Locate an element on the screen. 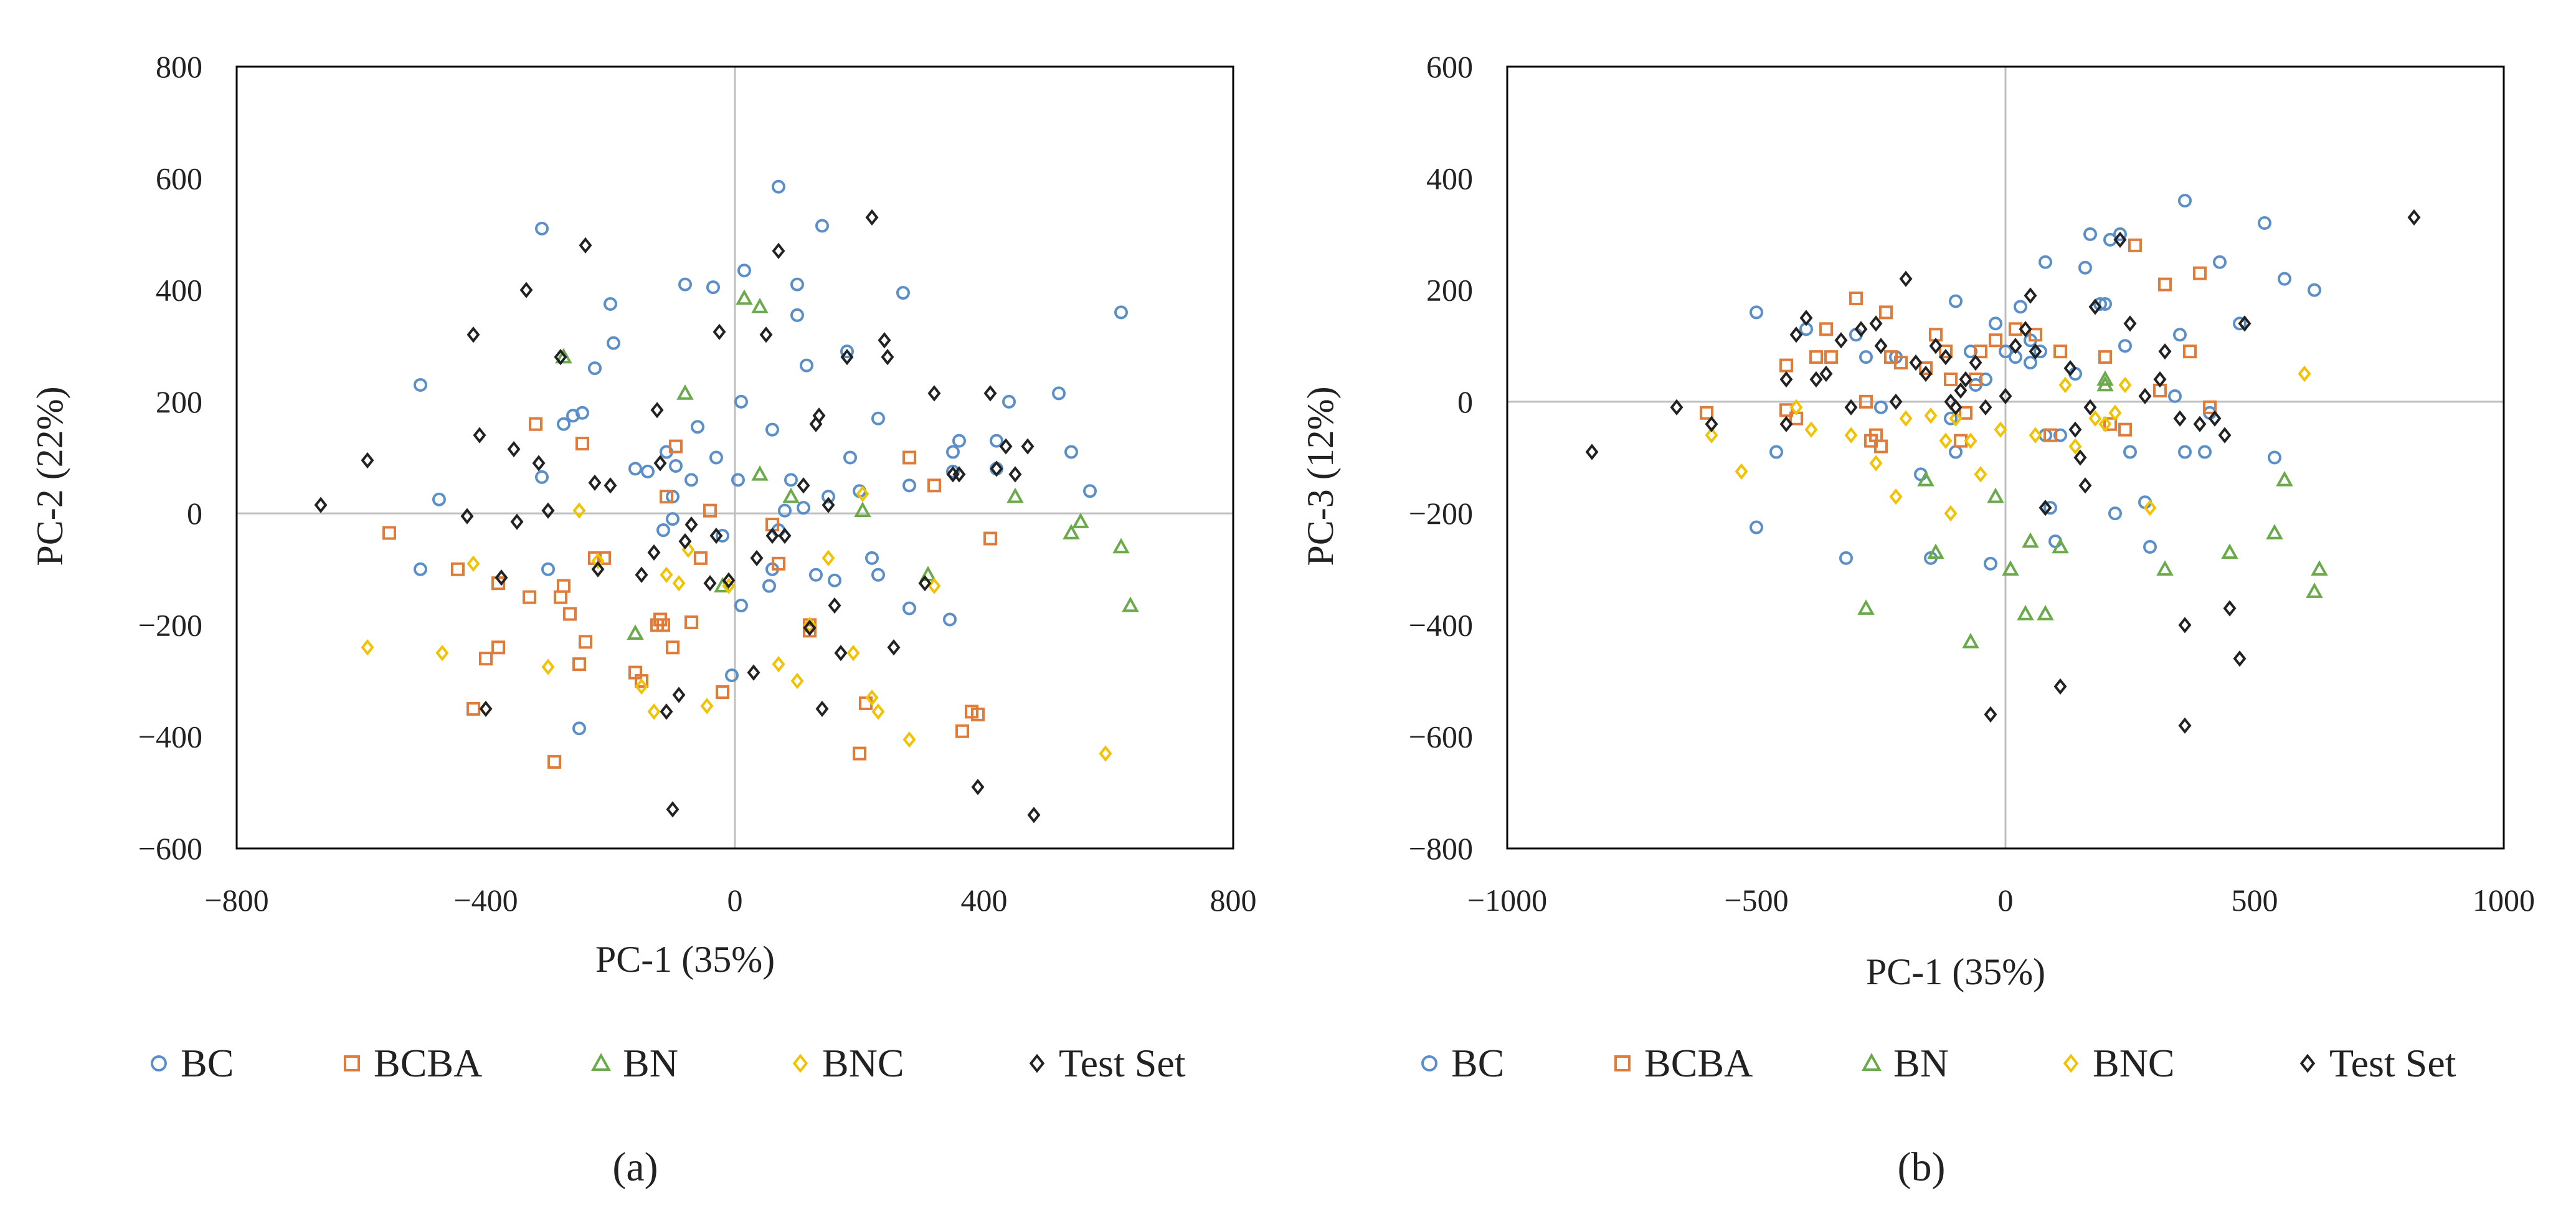  x-tick-label: 500 is located at coordinates (2255, 901).